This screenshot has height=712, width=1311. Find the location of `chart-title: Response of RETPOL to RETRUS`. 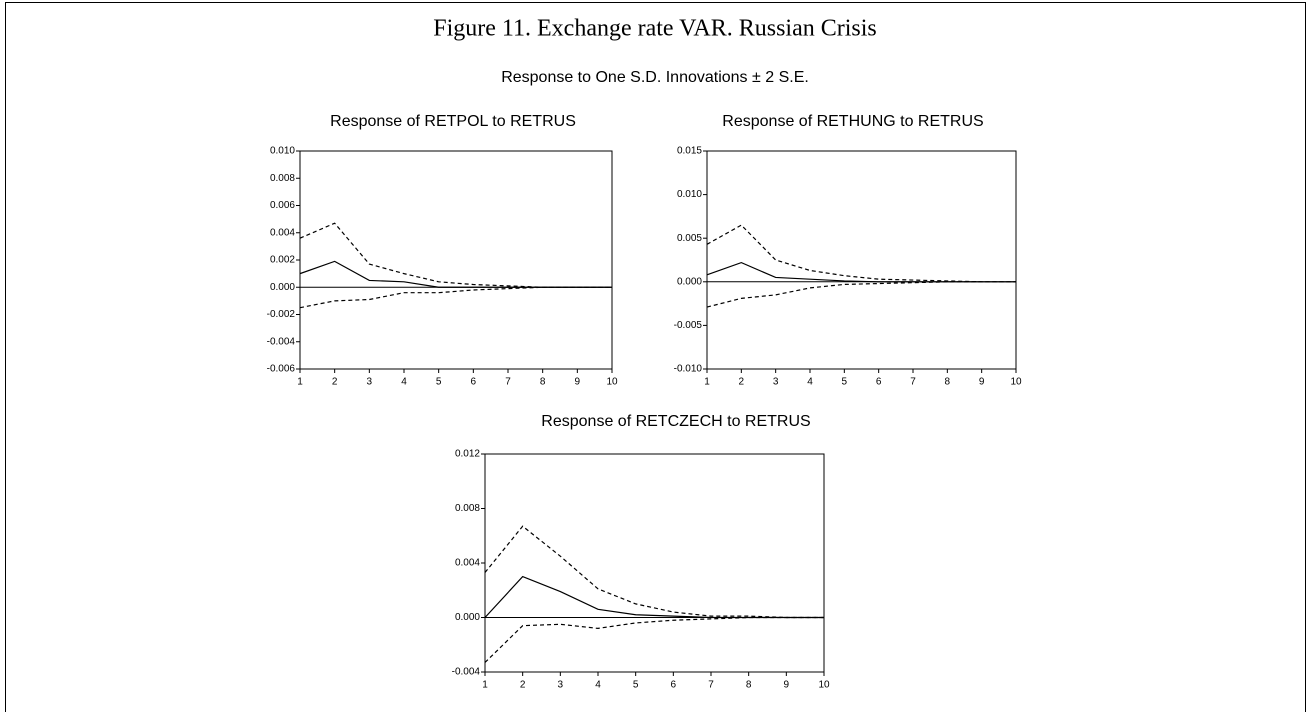

chart-title: Response of RETPOL to RETRUS is located at coordinates (453, 121).